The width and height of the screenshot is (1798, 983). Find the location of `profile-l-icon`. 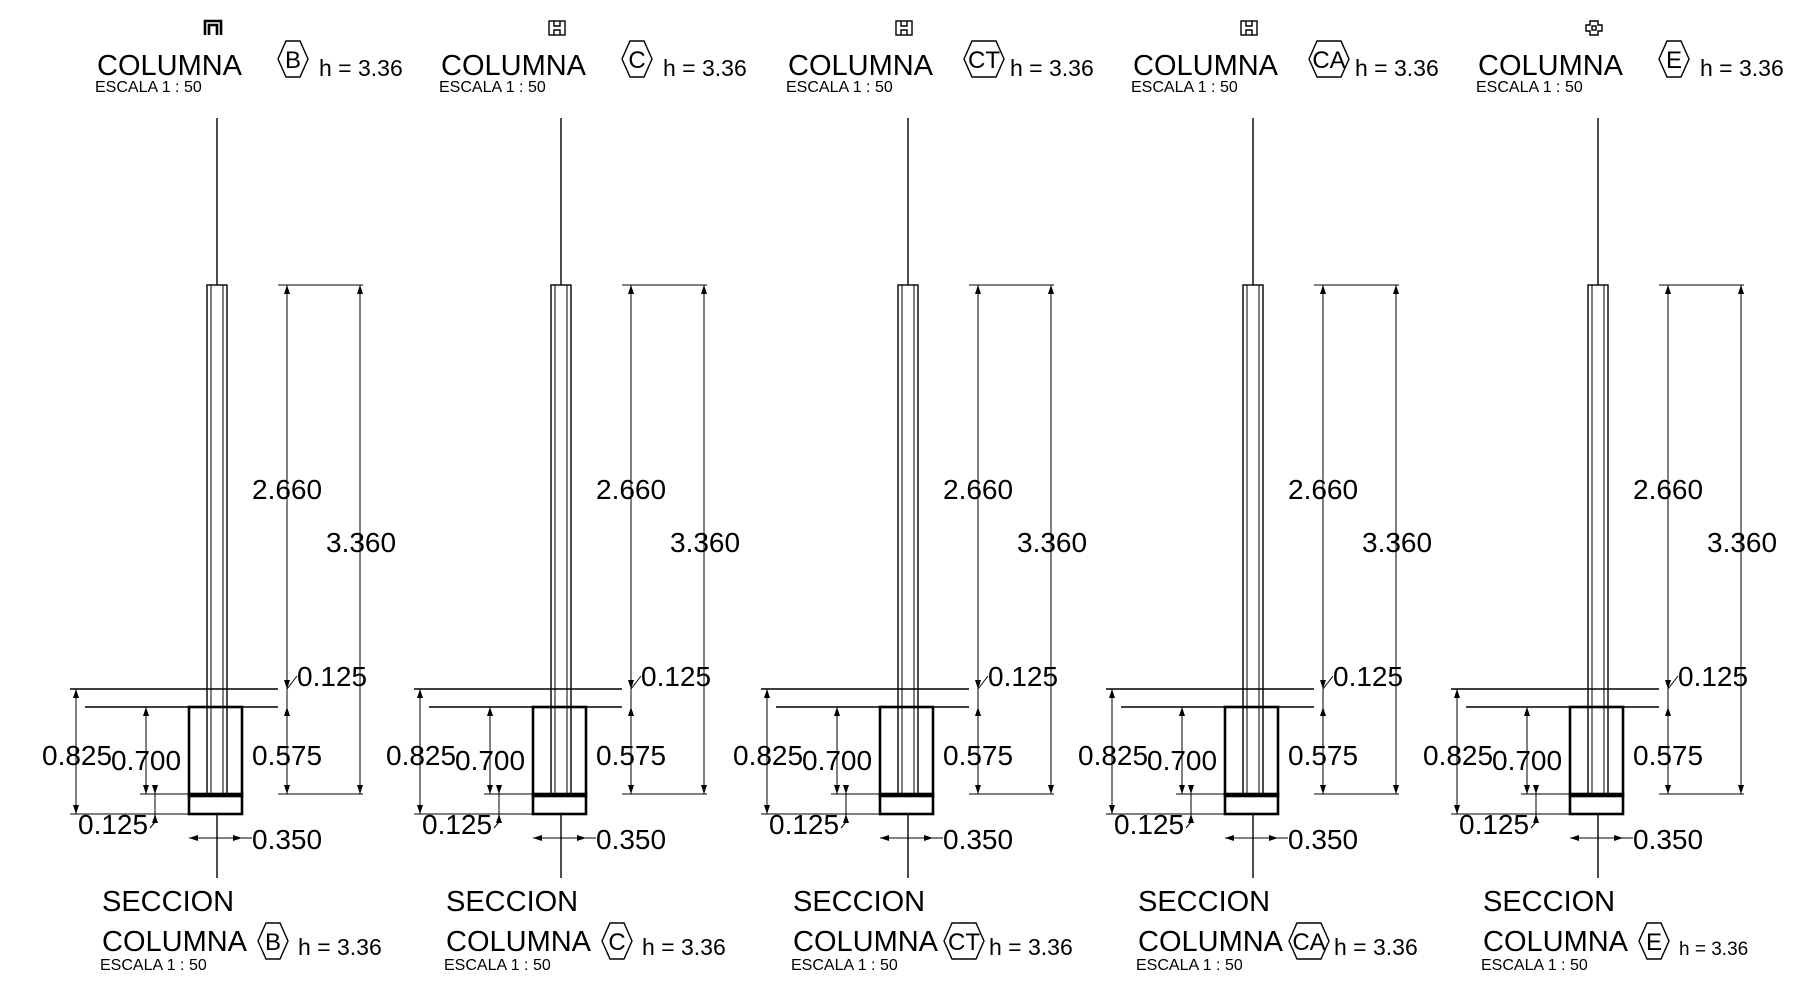

profile-l-icon is located at coordinates (213, 27).